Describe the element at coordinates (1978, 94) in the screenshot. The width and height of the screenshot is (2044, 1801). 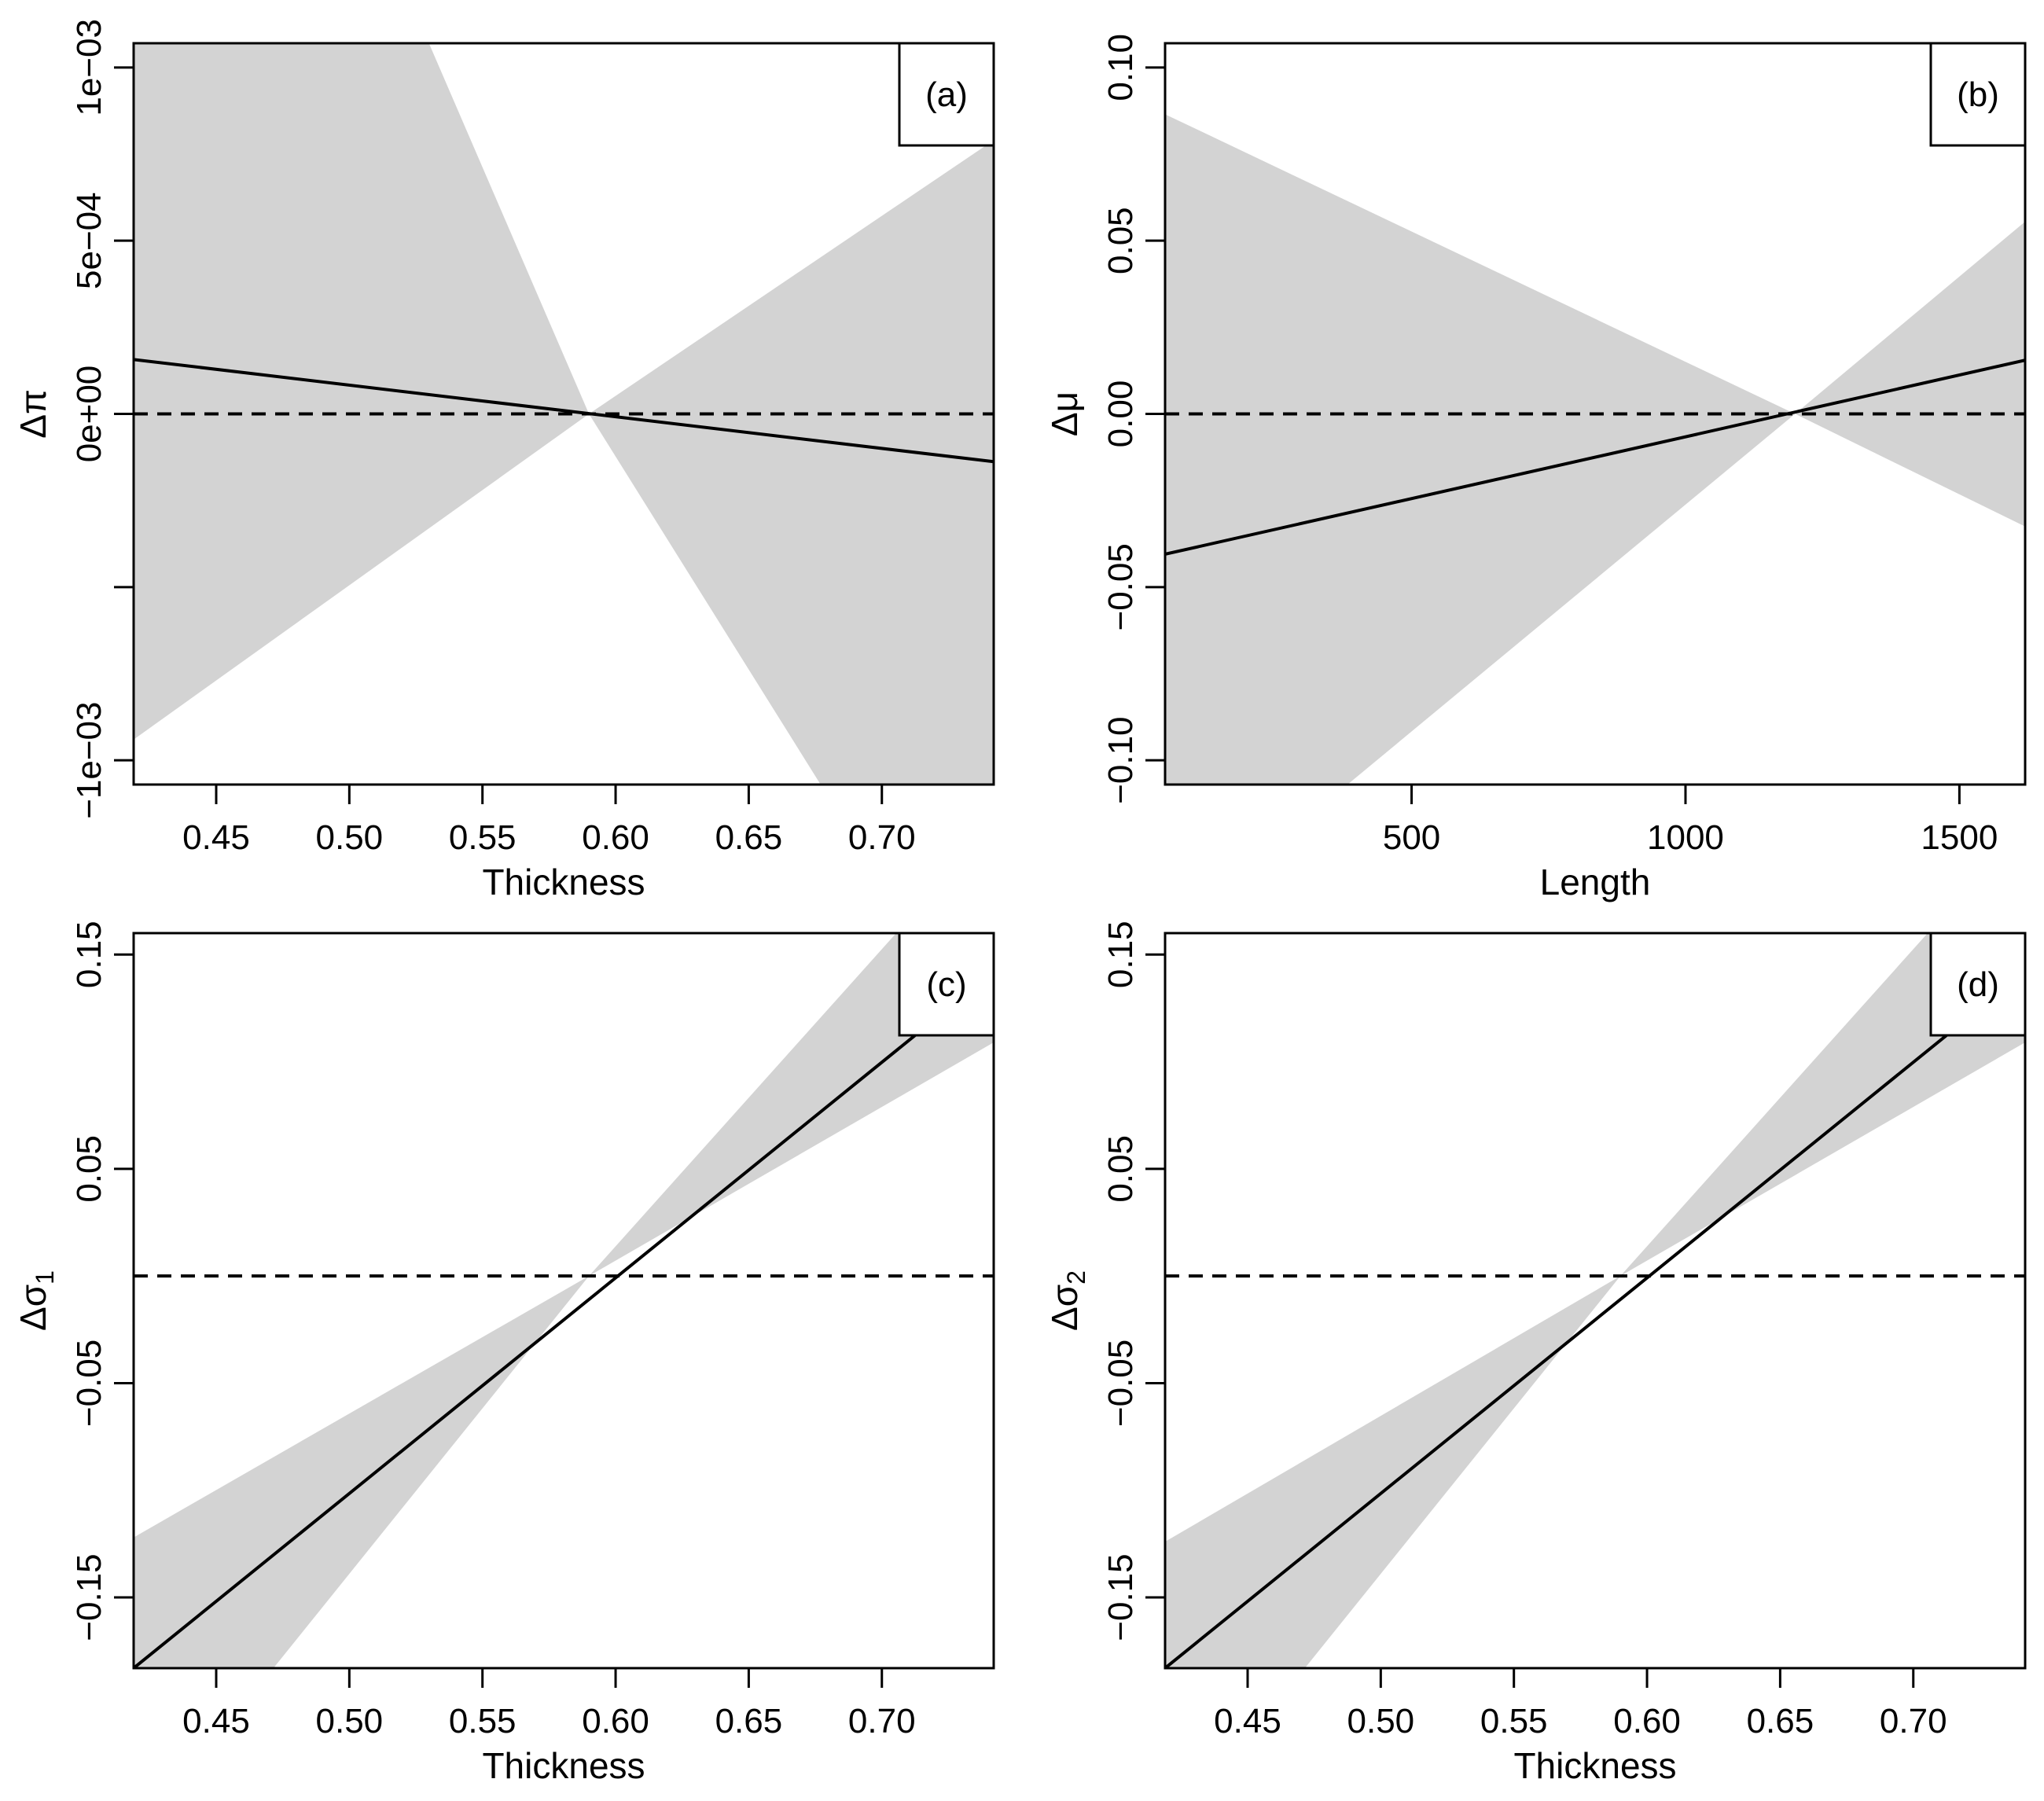
I see `panel-label: (b)` at that location.